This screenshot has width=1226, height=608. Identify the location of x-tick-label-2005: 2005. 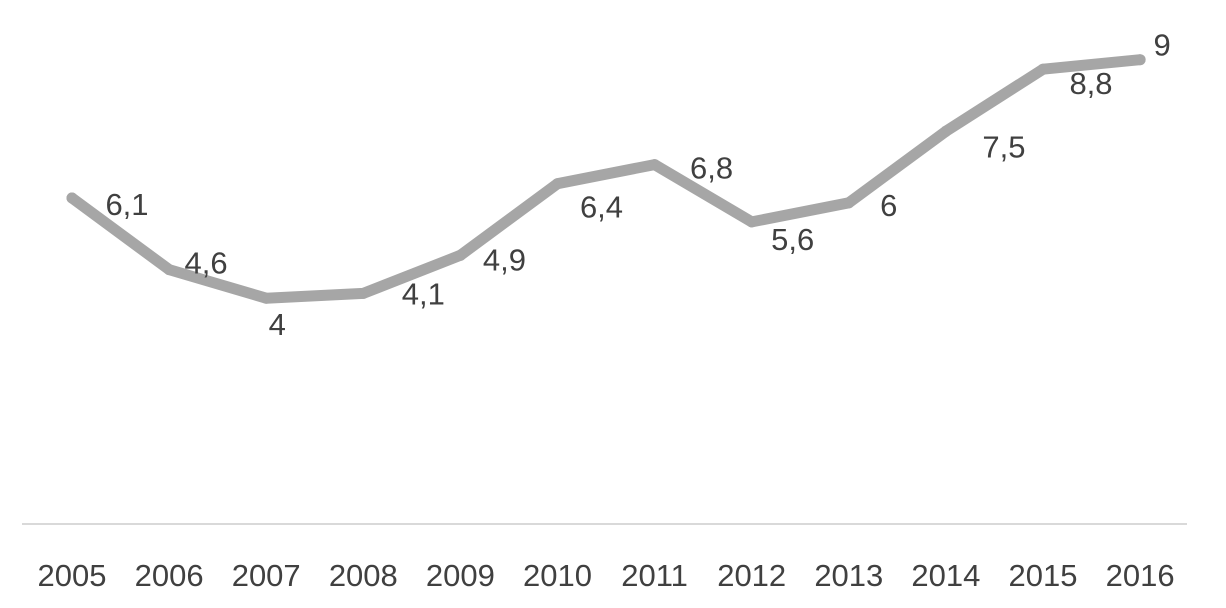
(72, 575).